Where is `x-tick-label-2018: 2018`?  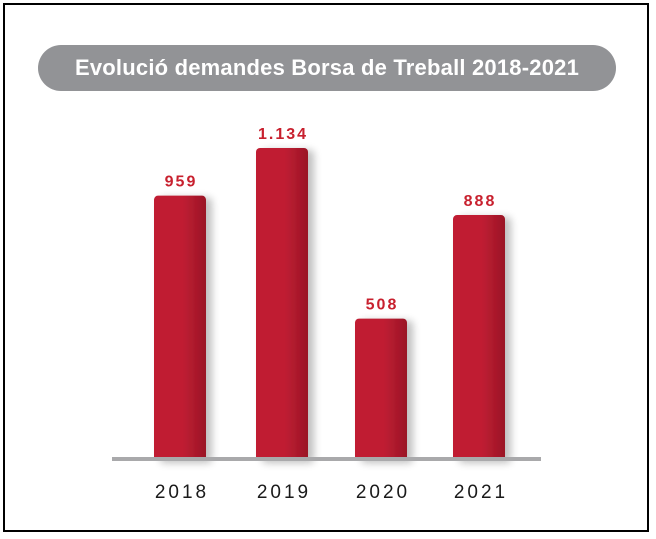
x-tick-label-2018: 2018 is located at coordinates (182, 492).